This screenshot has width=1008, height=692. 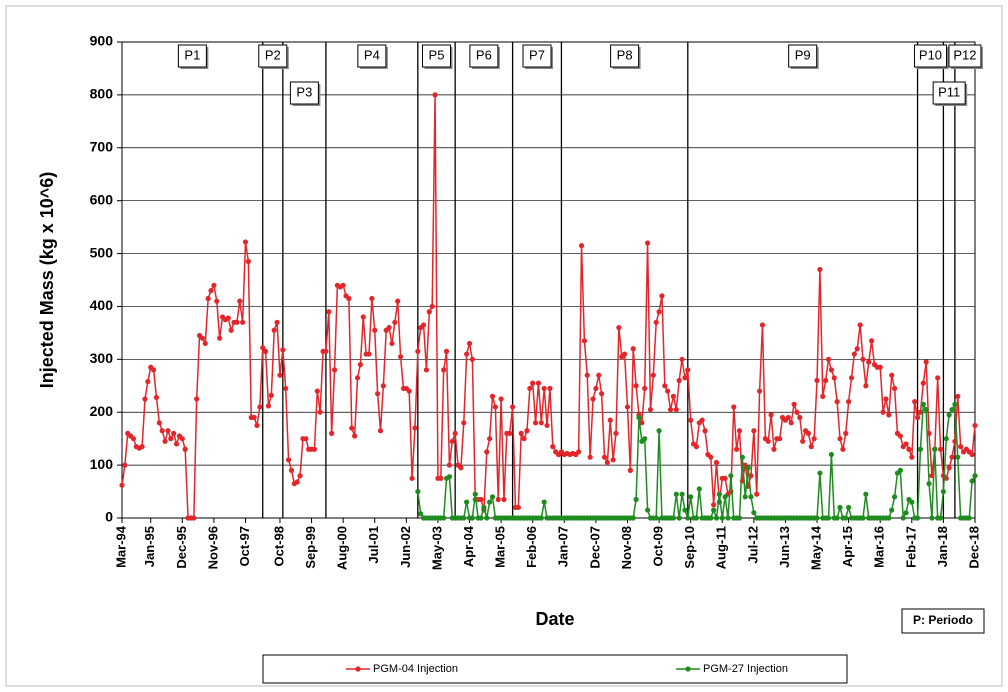 What do you see at coordinates (109, 517) in the screenshot?
I see `y-tick-label: 0` at bounding box center [109, 517].